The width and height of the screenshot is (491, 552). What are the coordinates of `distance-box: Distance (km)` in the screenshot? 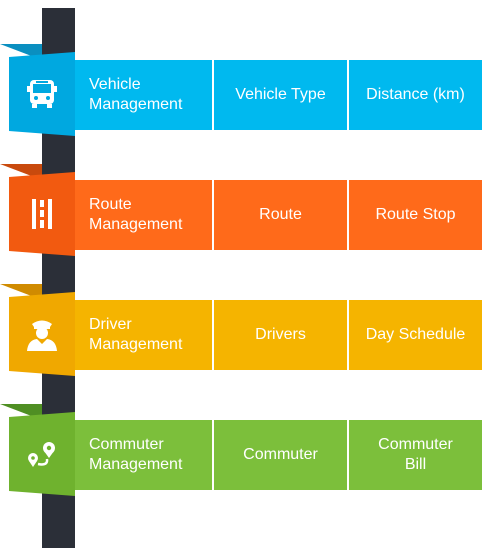 It's located at (415, 95).